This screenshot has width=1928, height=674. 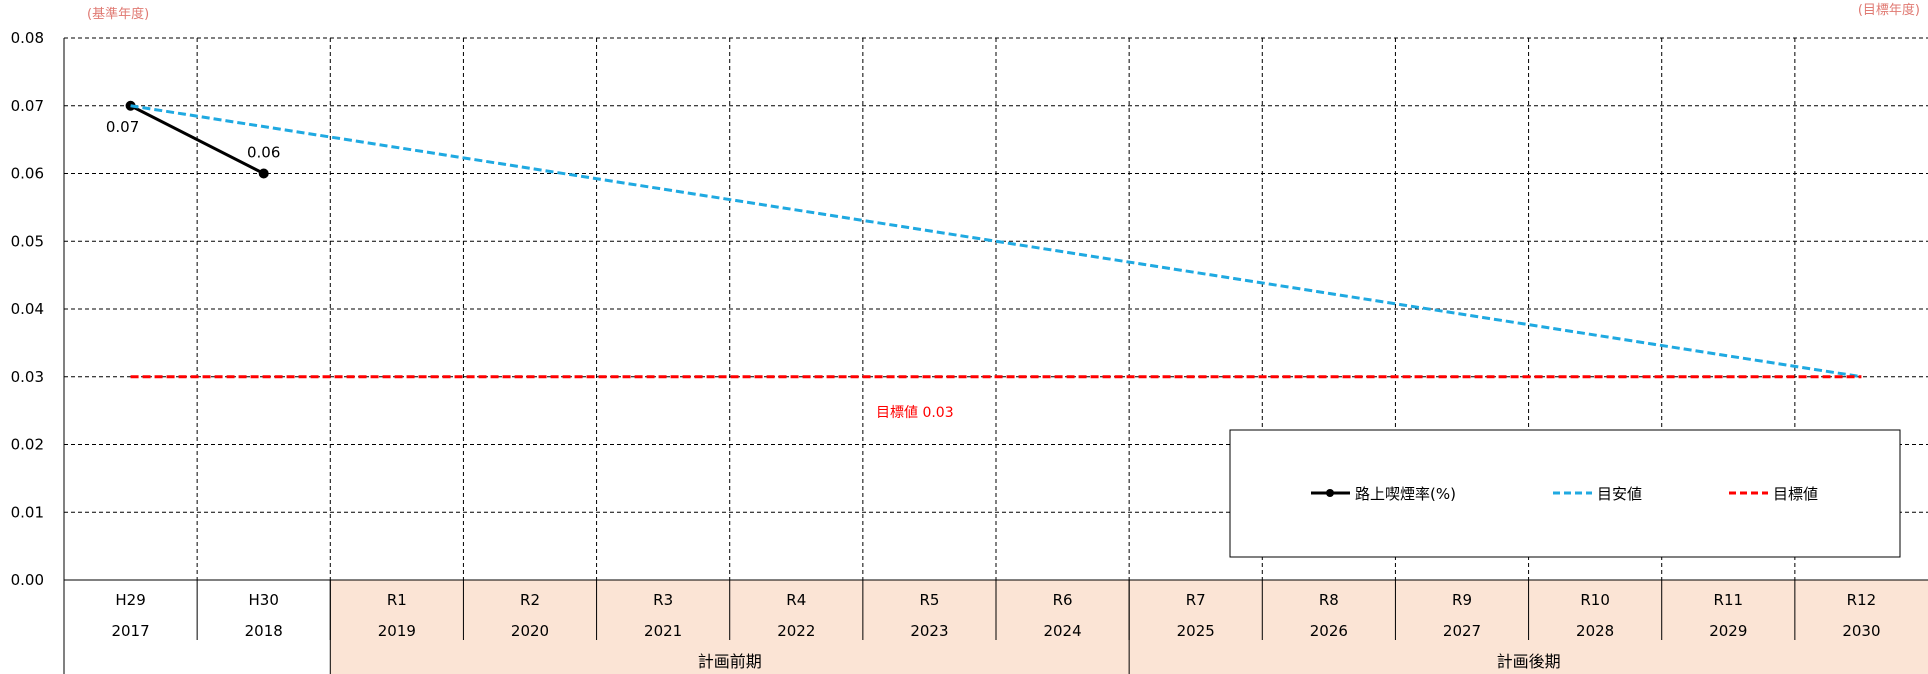 What do you see at coordinates (1462, 631) in the screenshot?
I see `x-year-label-10: 2027` at bounding box center [1462, 631].